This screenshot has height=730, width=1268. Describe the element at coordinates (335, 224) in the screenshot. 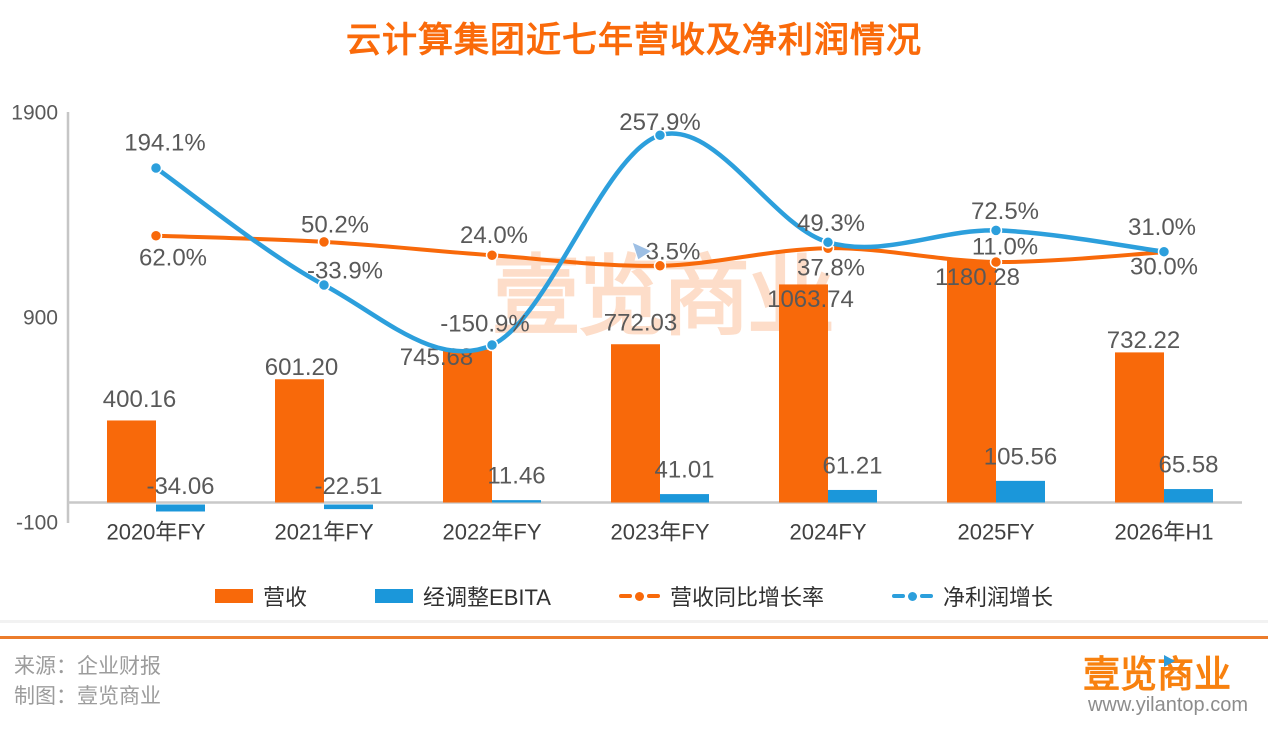

I see `revenue-growth-label: 50.2%` at that location.